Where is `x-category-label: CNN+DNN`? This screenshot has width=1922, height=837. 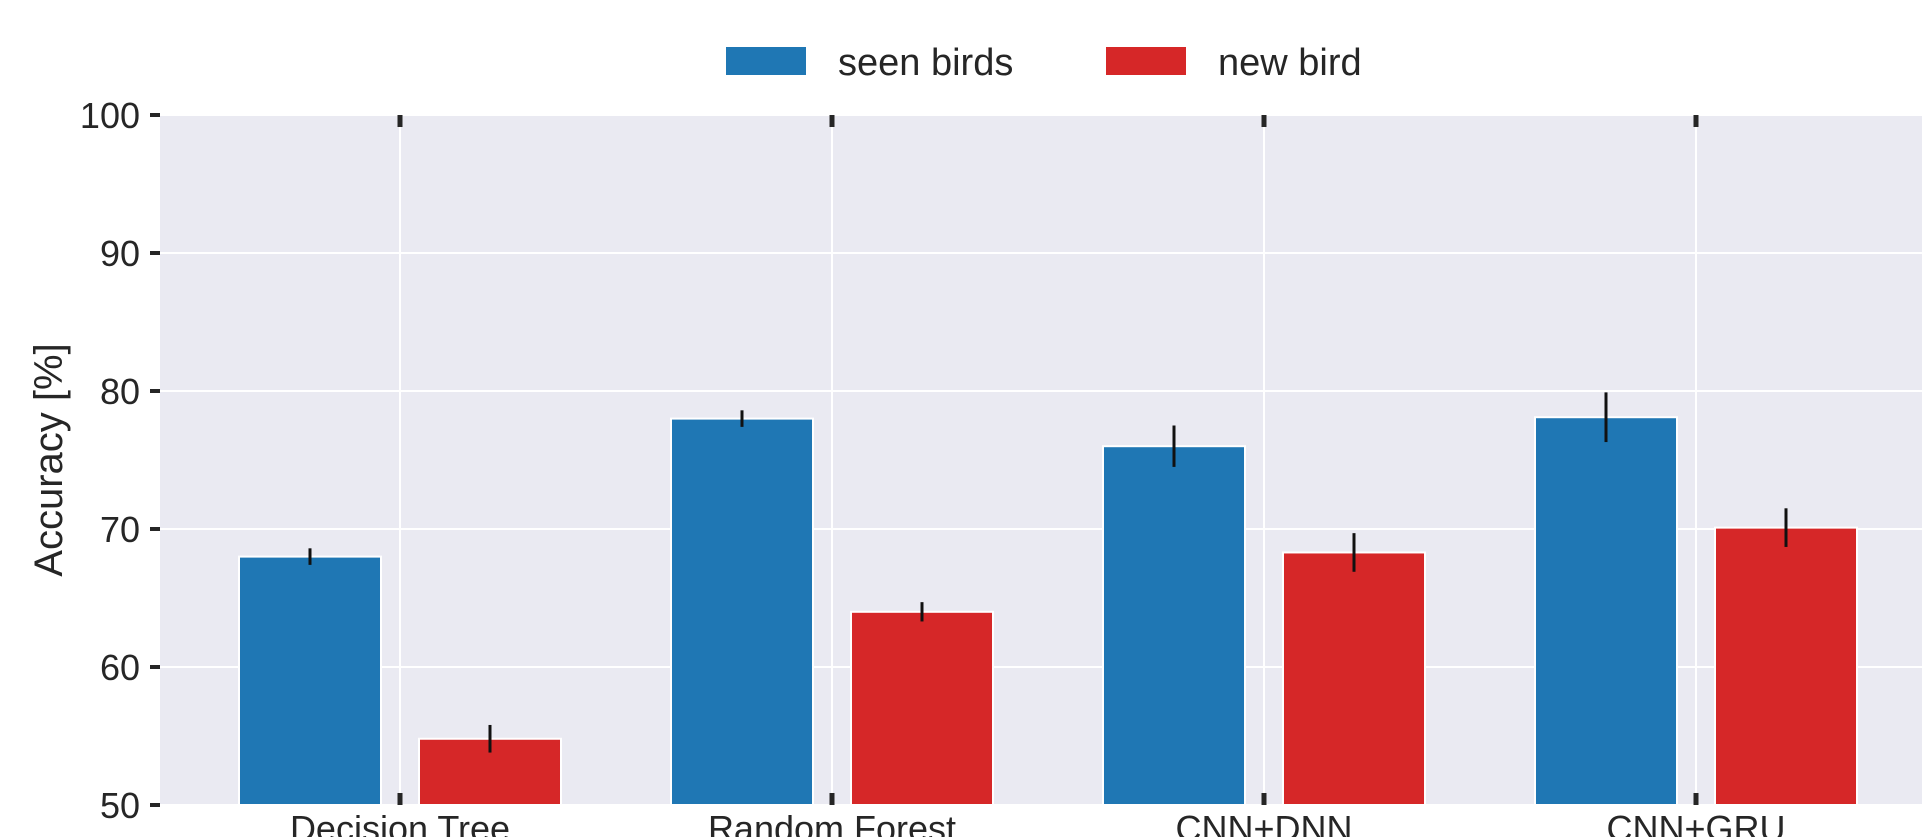 x-category-label: CNN+DNN is located at coordinates (1263, 822).